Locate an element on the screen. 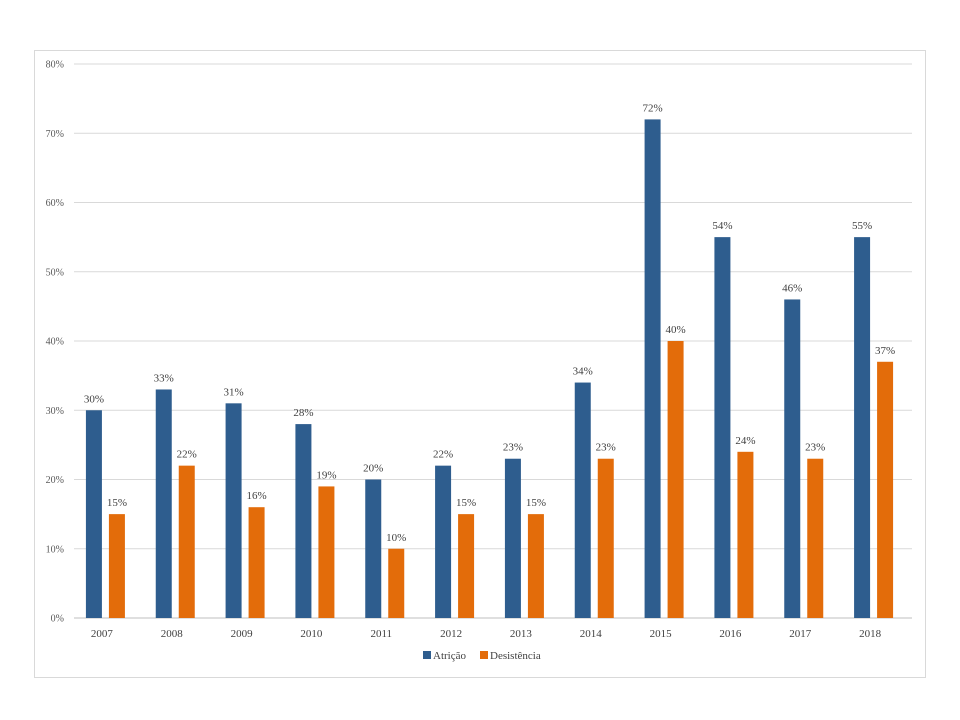 This screenshot has width=960, height=720. data-label: 46% is located at coordinates (792, 288).